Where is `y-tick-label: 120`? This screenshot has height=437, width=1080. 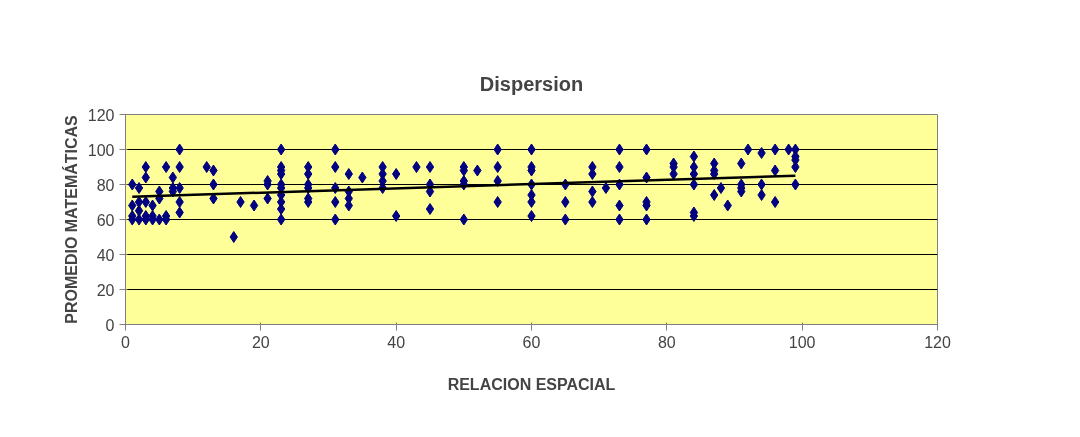
y-tick-label: 120 is located at coordinates (101, 115).